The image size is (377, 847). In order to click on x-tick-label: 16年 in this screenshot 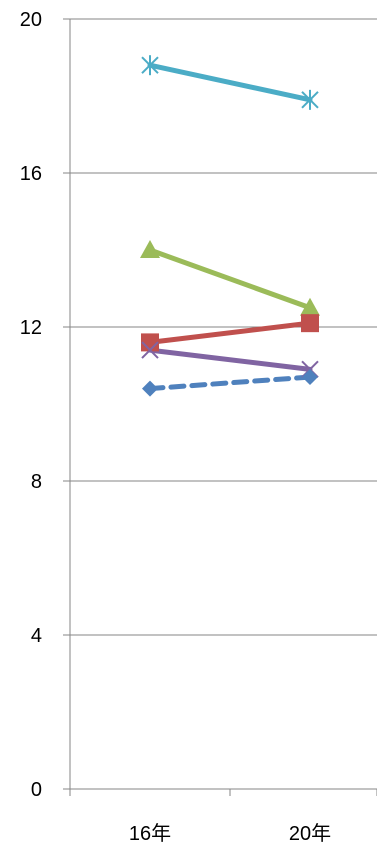, I will do `click(150, 833)`.